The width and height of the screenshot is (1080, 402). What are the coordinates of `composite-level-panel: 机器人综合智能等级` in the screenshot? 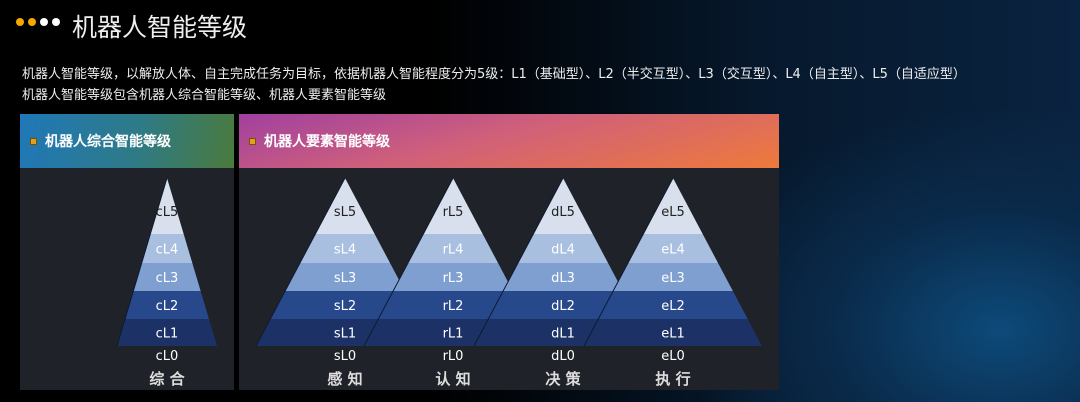 It's located at (127, 252).